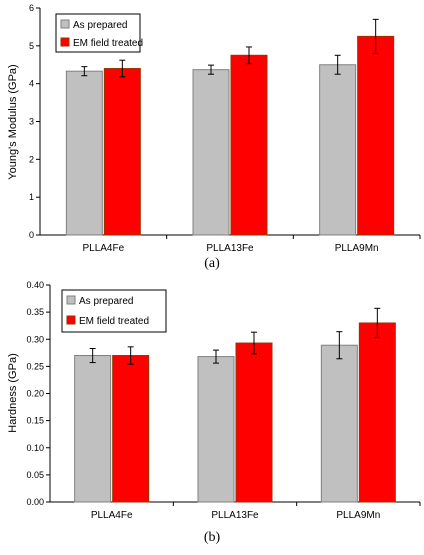 This screenshot has width=424, height=555. What do you see at coordinates (31, 46) in the screenshot?
I see `y-tick-label: 5` at bounding box center [31, 46].